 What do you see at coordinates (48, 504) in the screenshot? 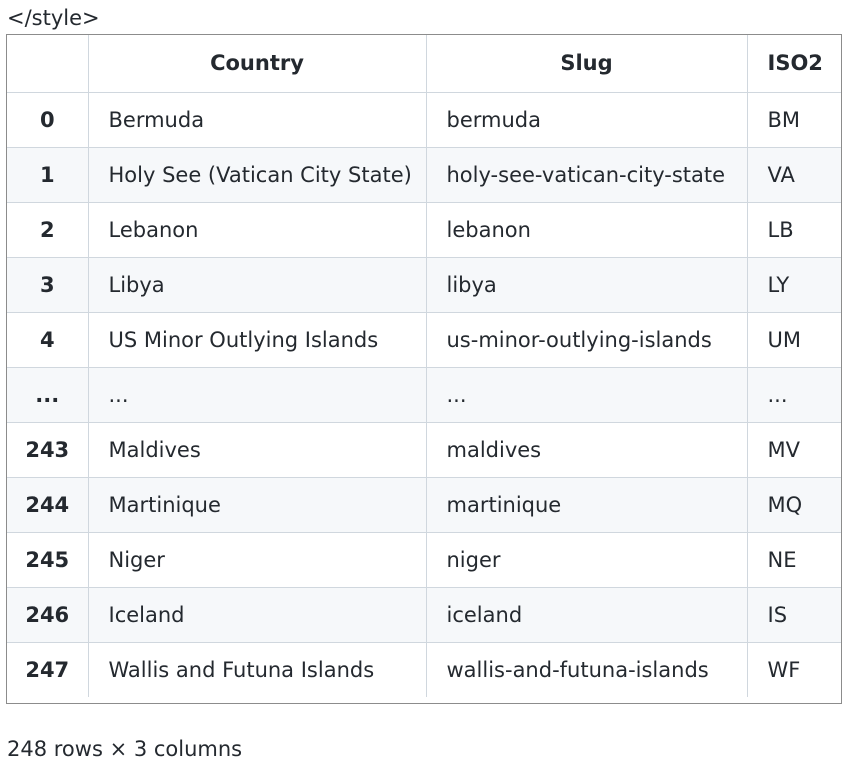
I see `row-index: 244` at bounding box center [48, 504].